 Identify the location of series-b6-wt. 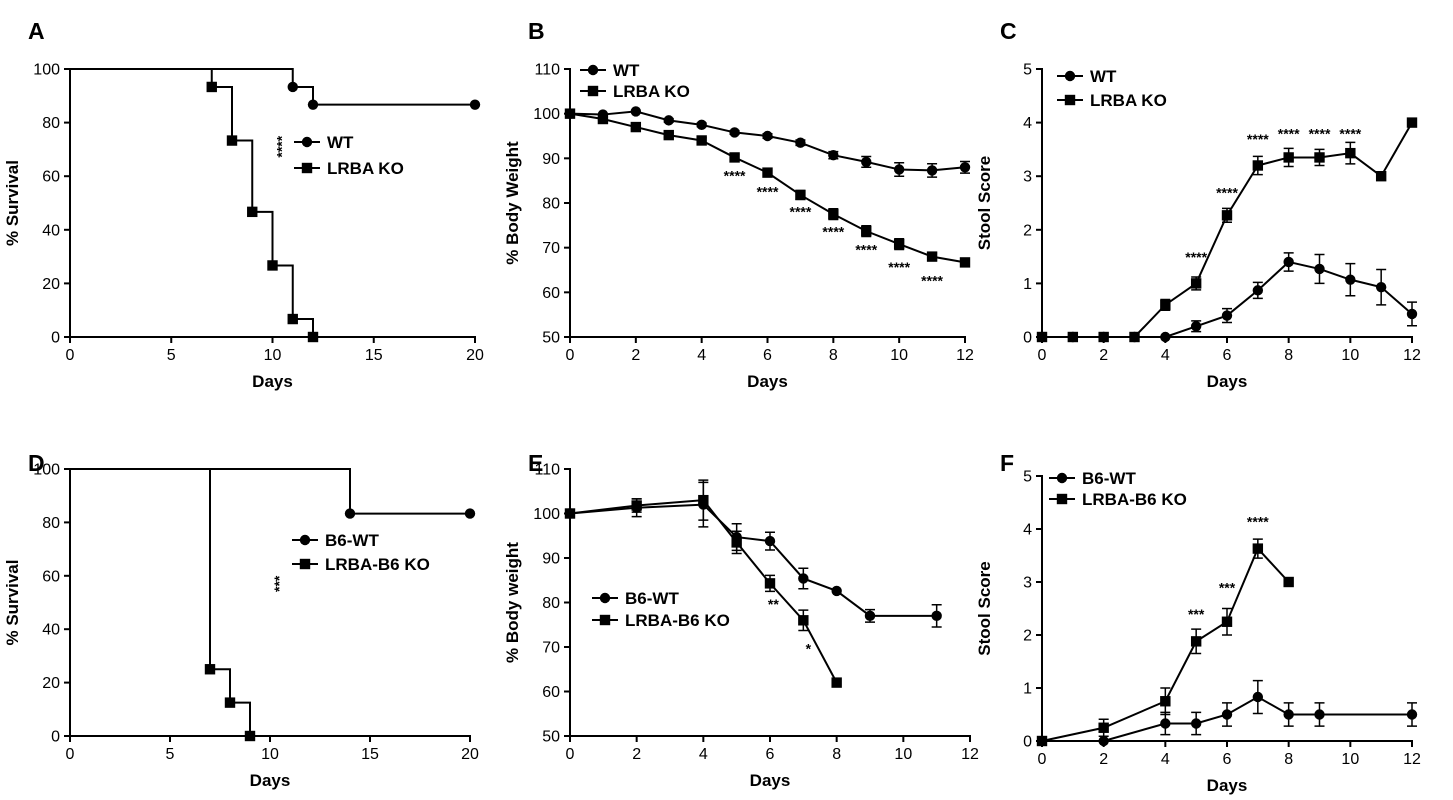
(1227, 713).